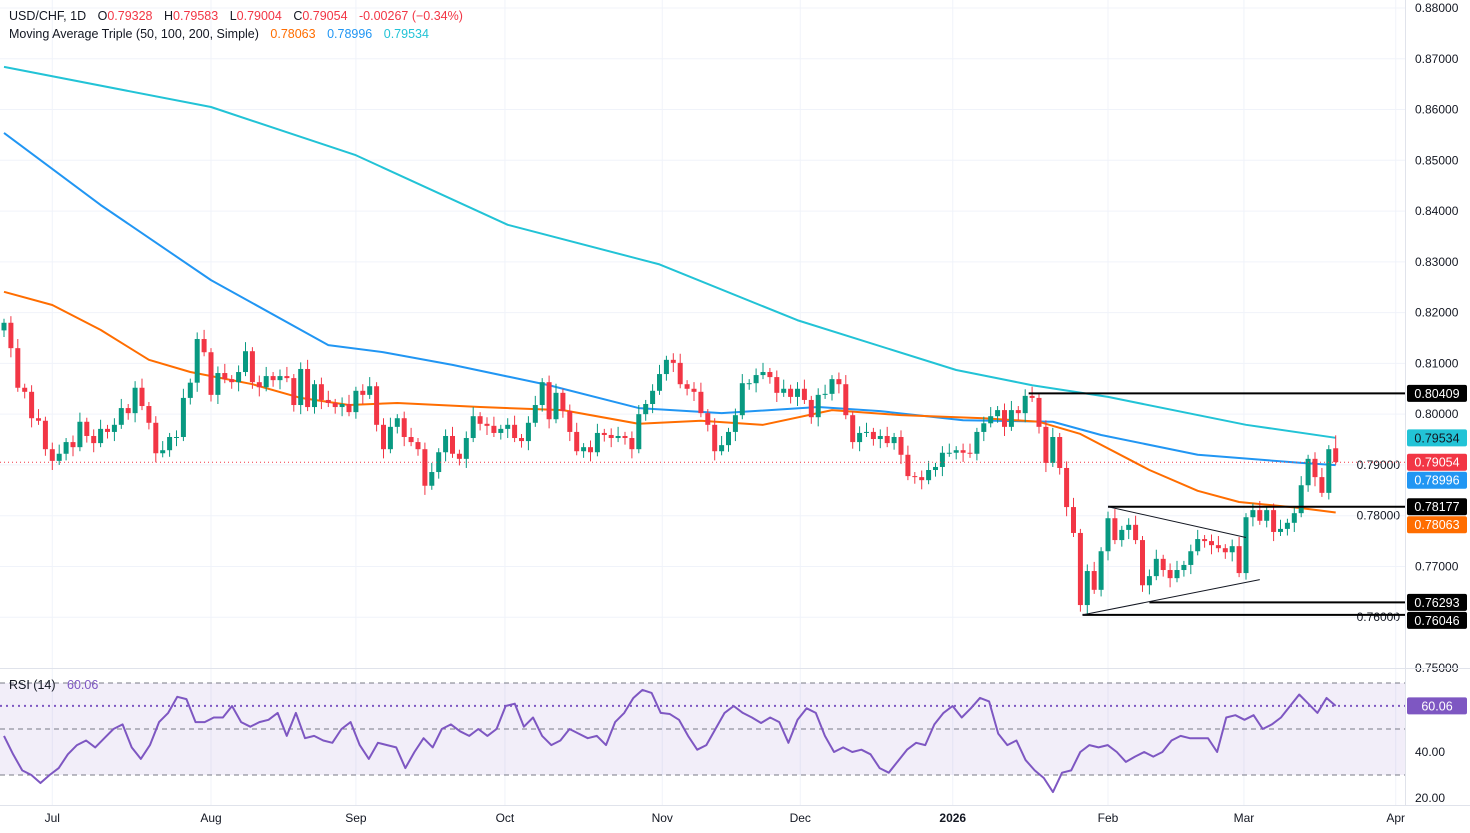 This screenshot has height=833, width=1470. Describe the element at coordinates (1436, 463) in the screenshot. I see `last-price-label: 0.79054` at that location.